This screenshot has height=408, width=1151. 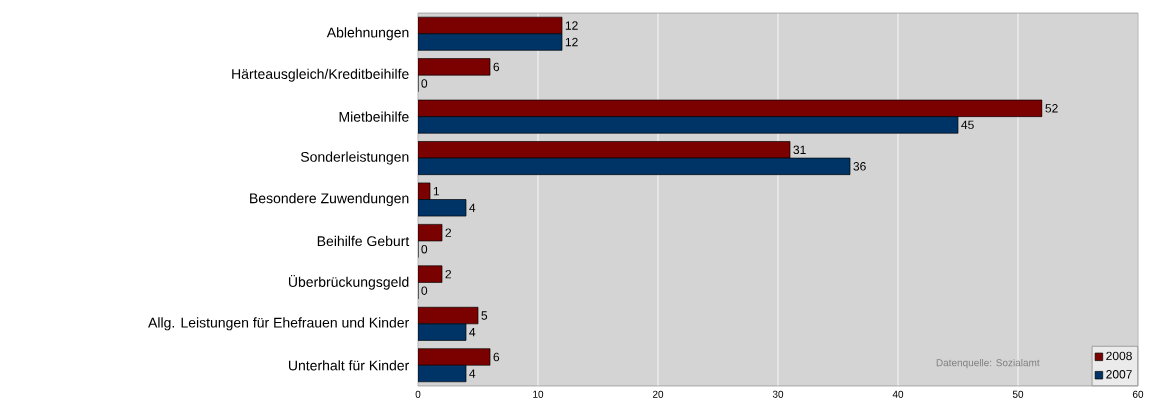 I want to click on y-tick-label: Sonderleistungen, so click(x=354, y=158).